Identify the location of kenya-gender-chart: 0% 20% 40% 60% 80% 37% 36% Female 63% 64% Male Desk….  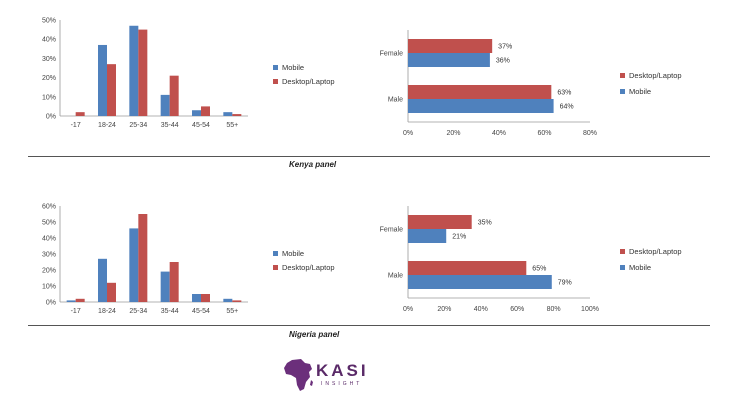
(531, 83).